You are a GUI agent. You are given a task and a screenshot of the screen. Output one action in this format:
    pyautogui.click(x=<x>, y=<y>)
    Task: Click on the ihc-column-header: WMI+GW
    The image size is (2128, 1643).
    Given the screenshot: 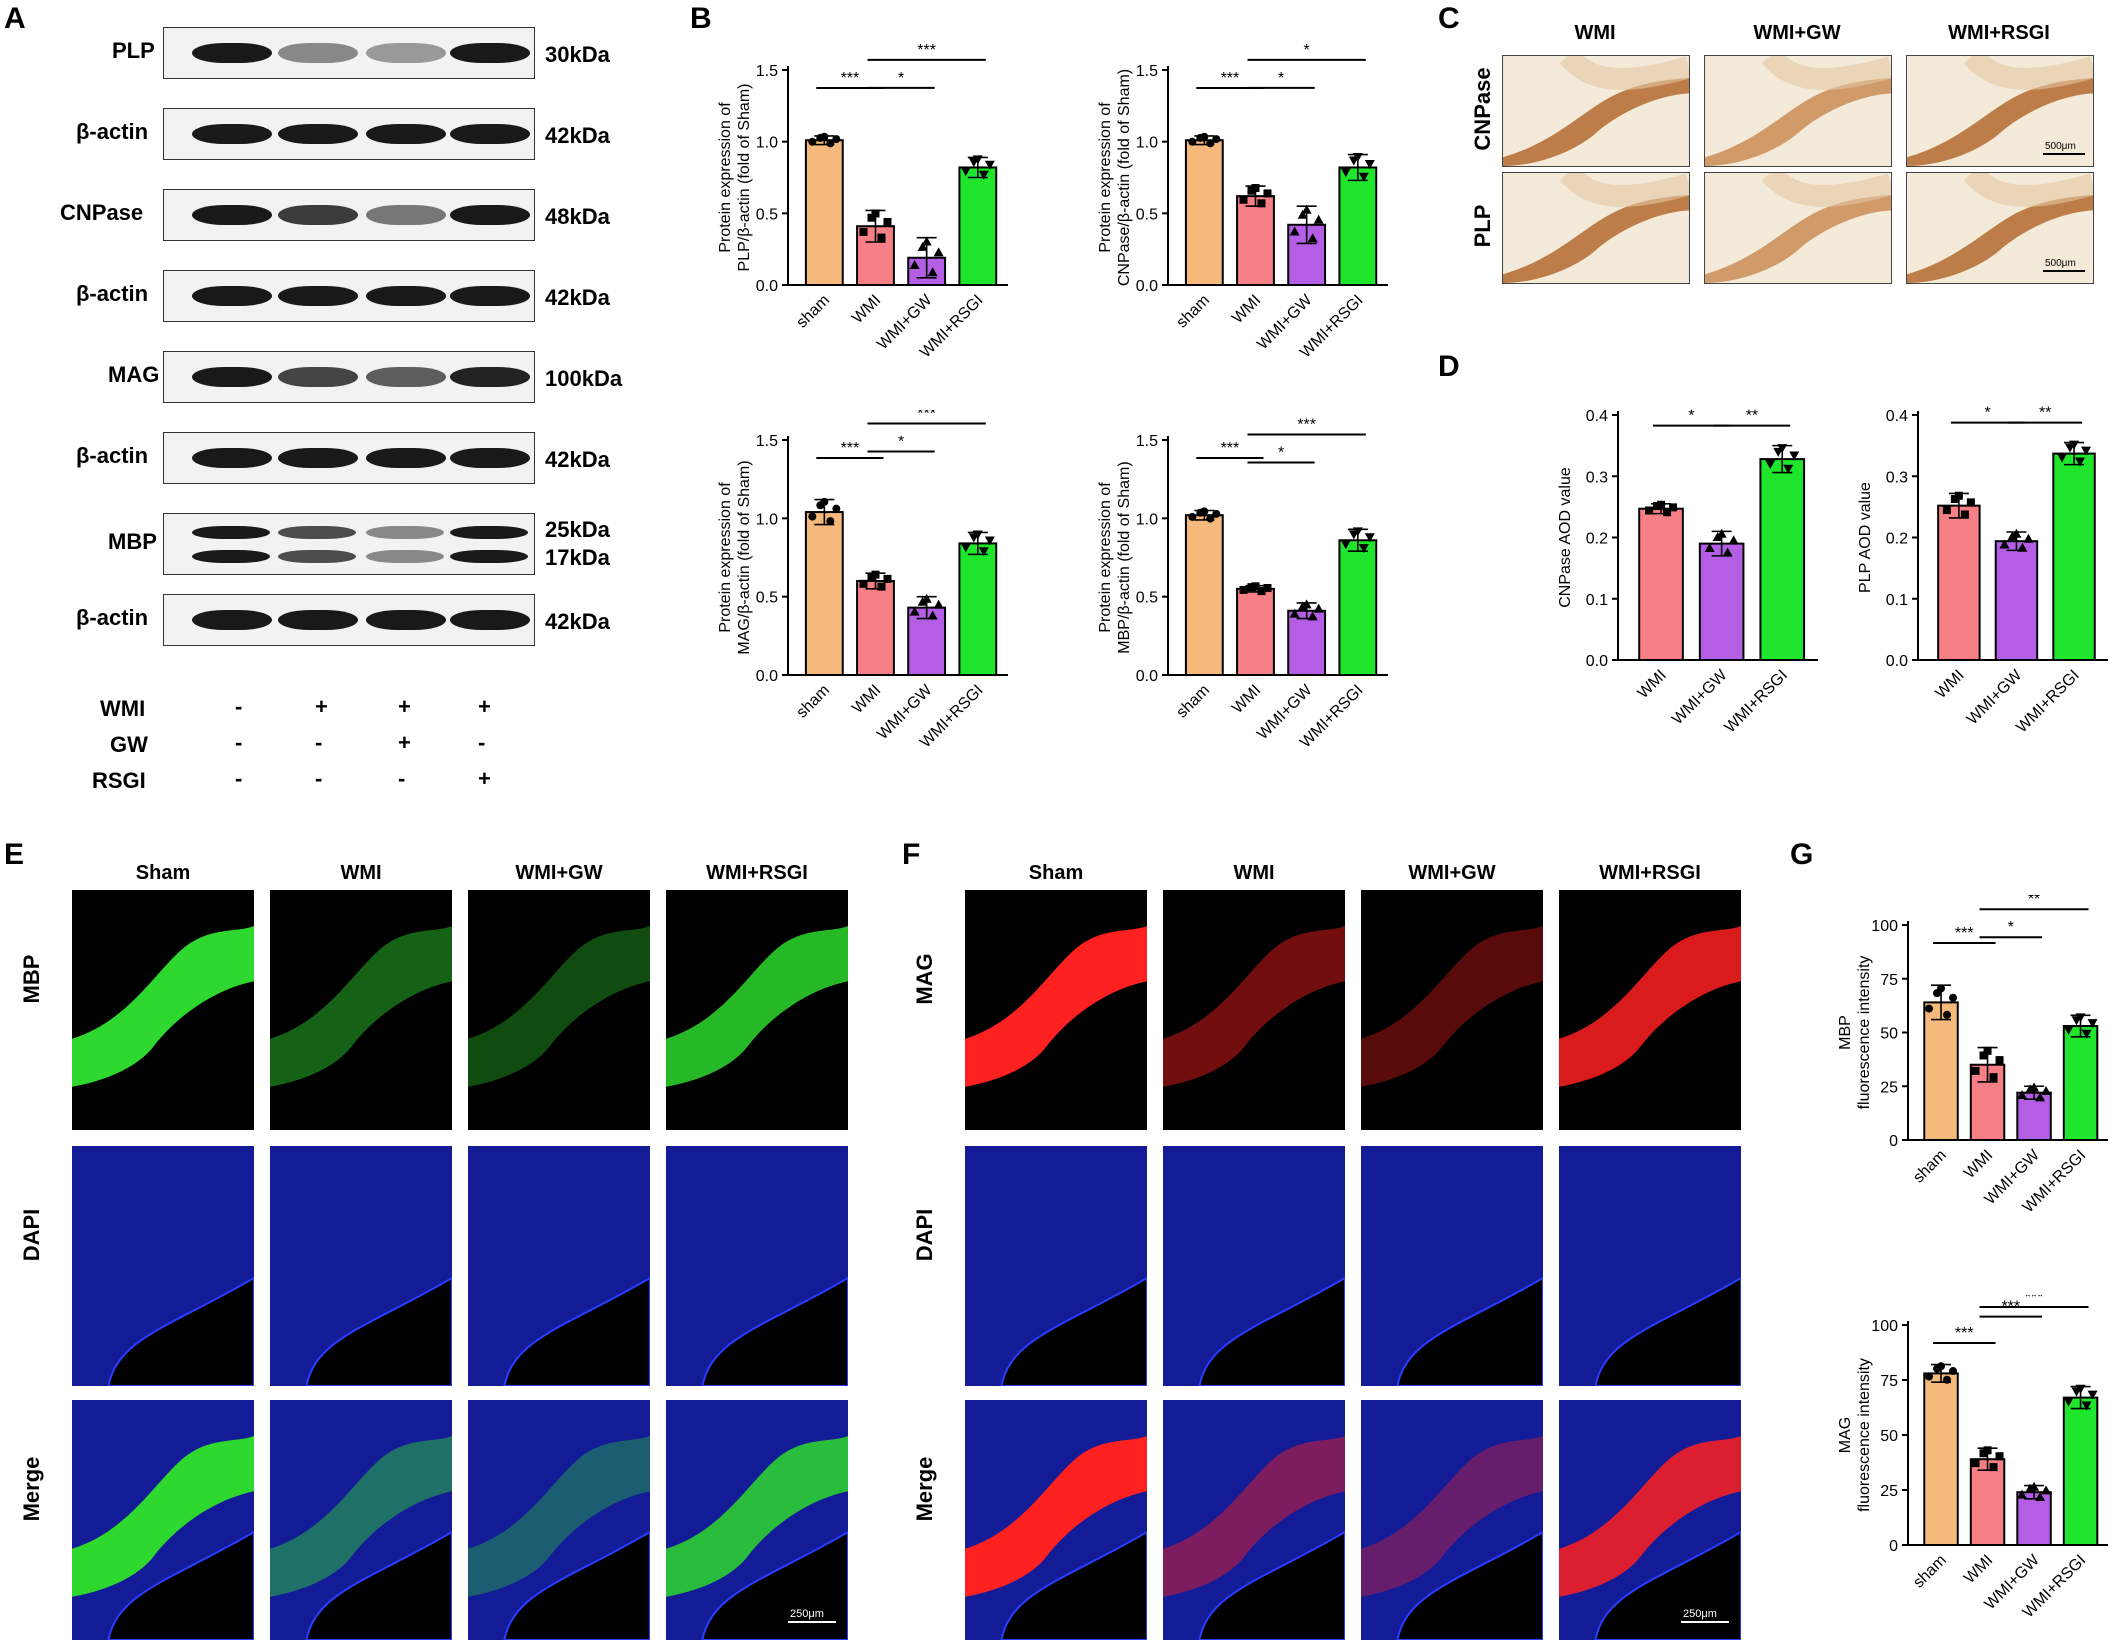 What is the action you would take?
    pyautogui.click(x=1797, y=33)
    